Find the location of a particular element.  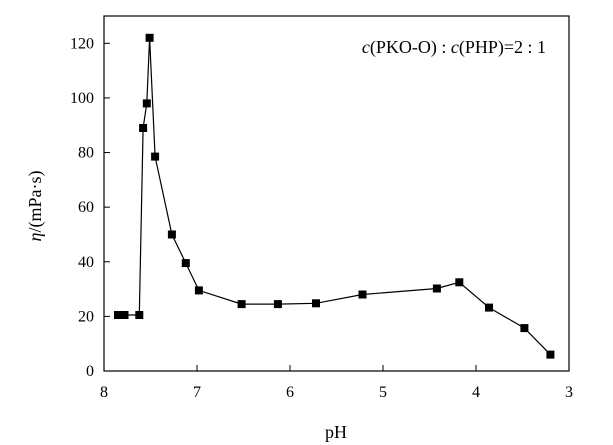

x-tick-label: 5 is located at coordinates (383, 392).